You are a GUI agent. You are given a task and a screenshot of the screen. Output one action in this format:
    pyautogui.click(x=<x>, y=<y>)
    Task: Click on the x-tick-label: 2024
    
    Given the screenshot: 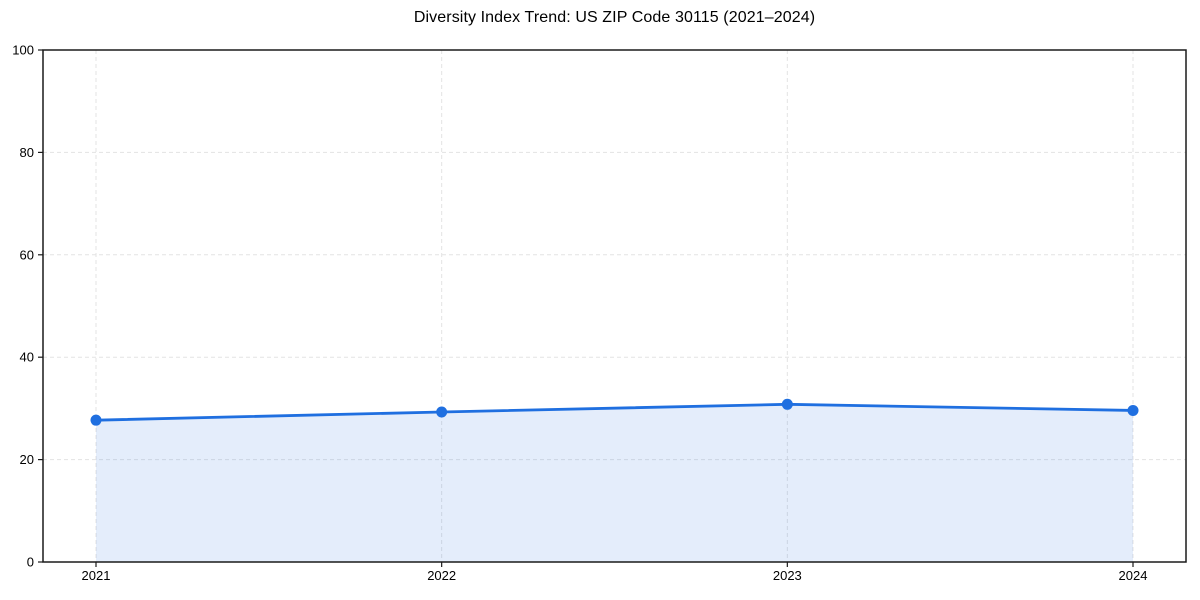 What is the action you would take?
    pyautogui.click(x=1133, y=575)
    